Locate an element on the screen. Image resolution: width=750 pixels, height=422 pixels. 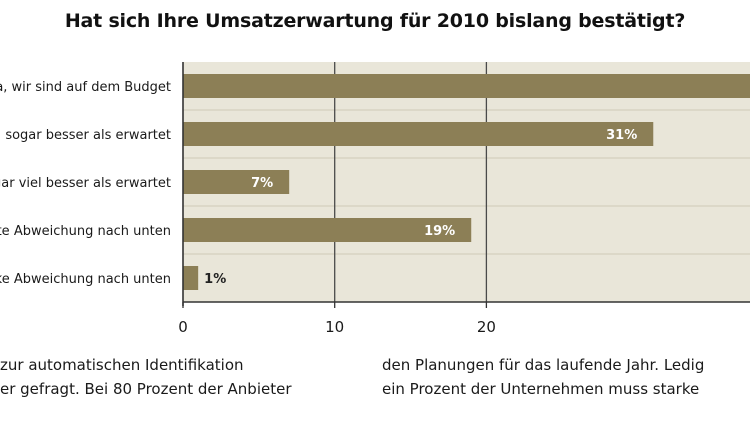
data-label: 31% is located at coordinates (621, 135).